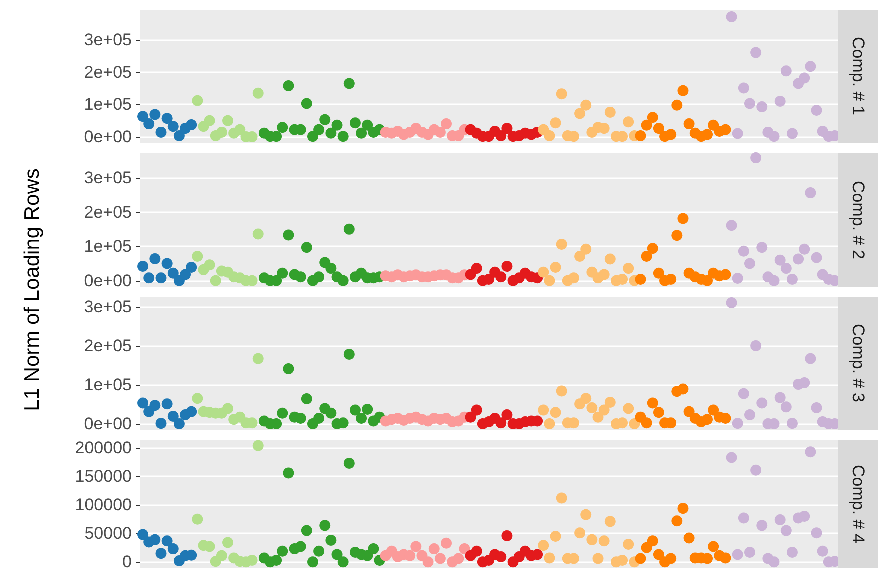 The width and height of the screenshot is (880, 573). What do you see at coordinates (33, 290) in the screenshot?
I see `y-axis-title: L1 Norm of Loading Rows` at bounding box center [33, 290].